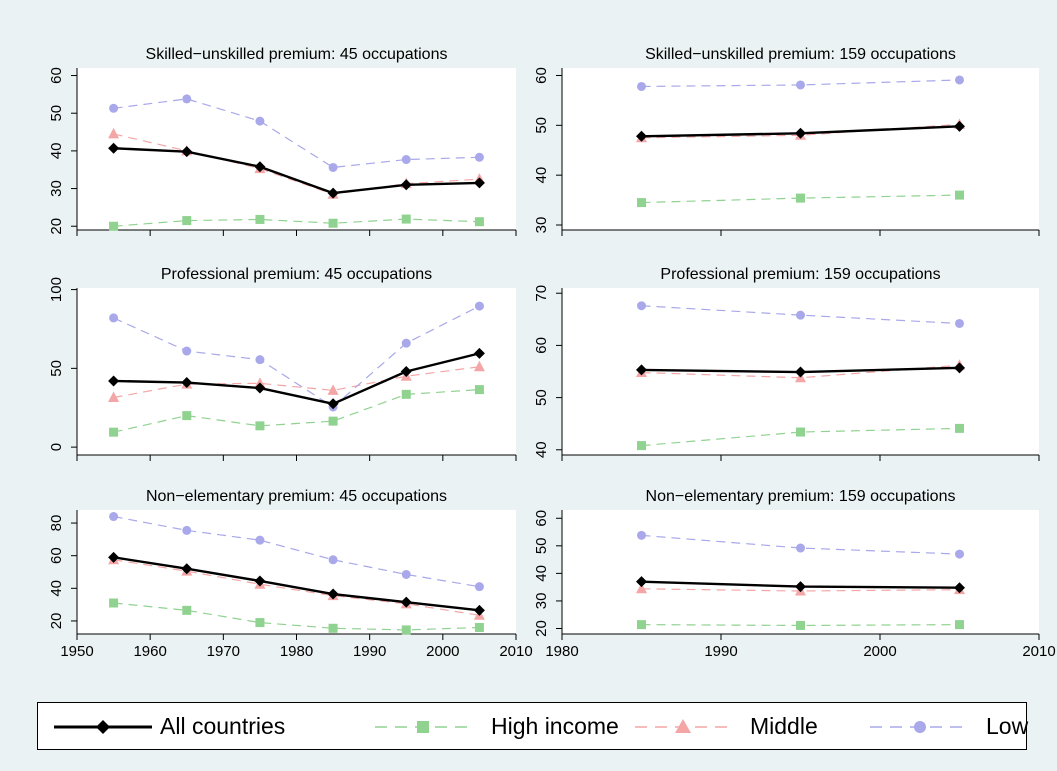 The width and height of the screenshot is (1057, 771). I want to click on legend-swatch-high-income, so click(423, 727).